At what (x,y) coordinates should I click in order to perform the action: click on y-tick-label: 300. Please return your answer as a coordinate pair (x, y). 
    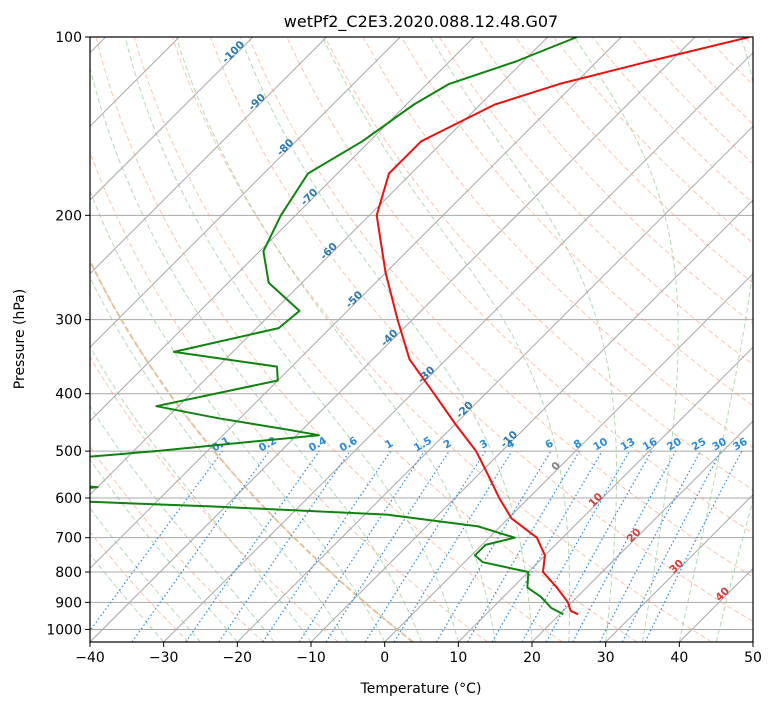
    Looking at the image, I should click on (68, 321).